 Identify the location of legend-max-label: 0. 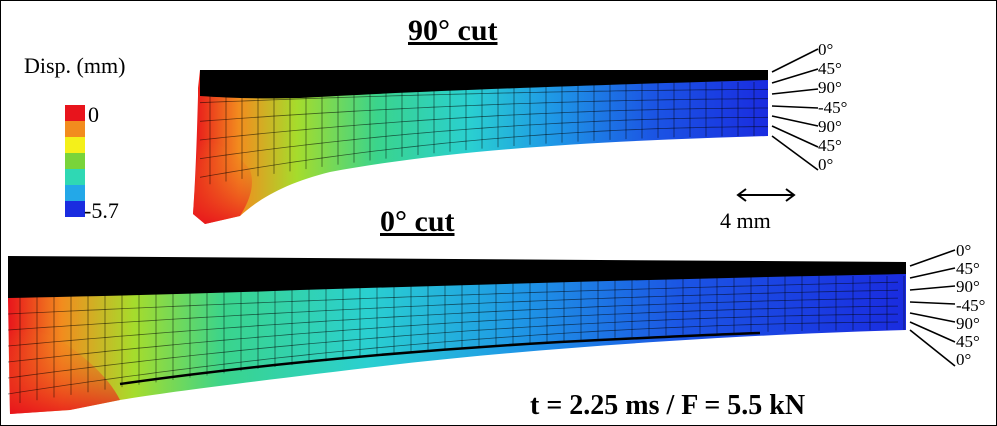
(93, 114).